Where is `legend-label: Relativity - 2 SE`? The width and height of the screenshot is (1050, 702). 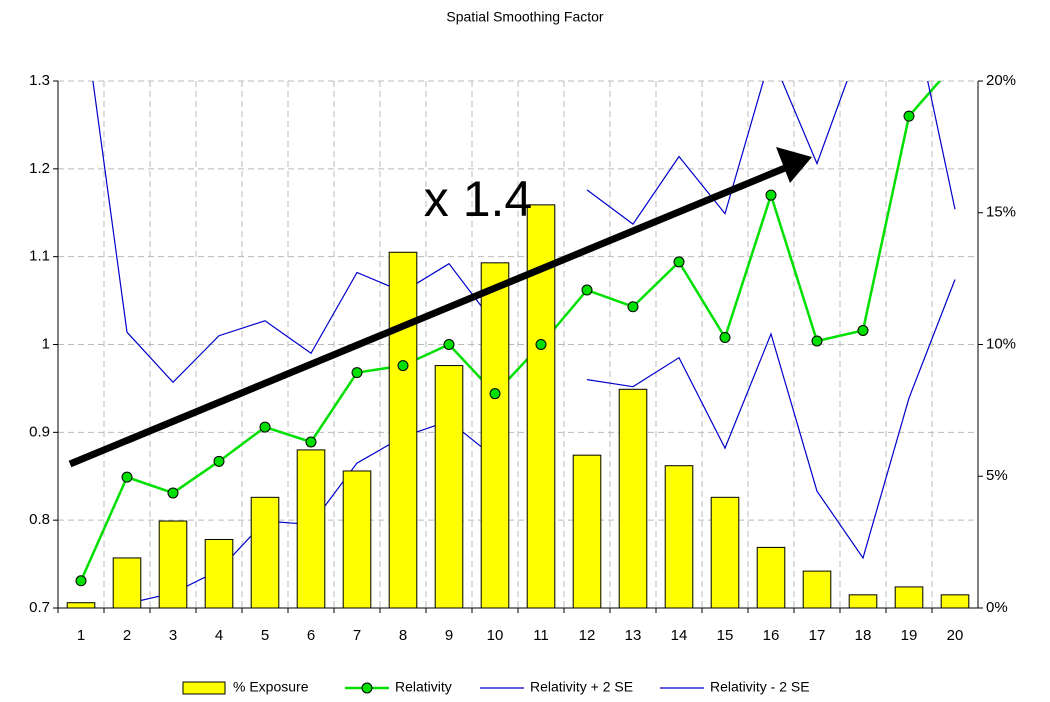 legend-label: Relativity - 2 SE is located at coordinates (760, 687).